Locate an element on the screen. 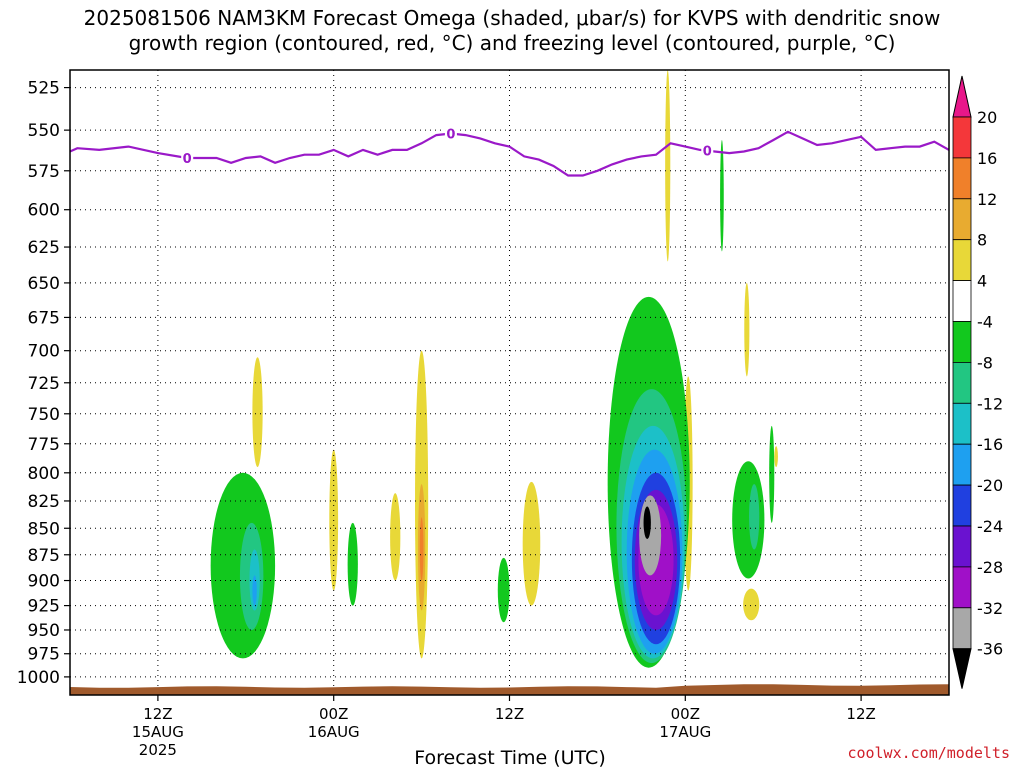  colorbar-label-3: 8 is located at coordinates (982, 240).